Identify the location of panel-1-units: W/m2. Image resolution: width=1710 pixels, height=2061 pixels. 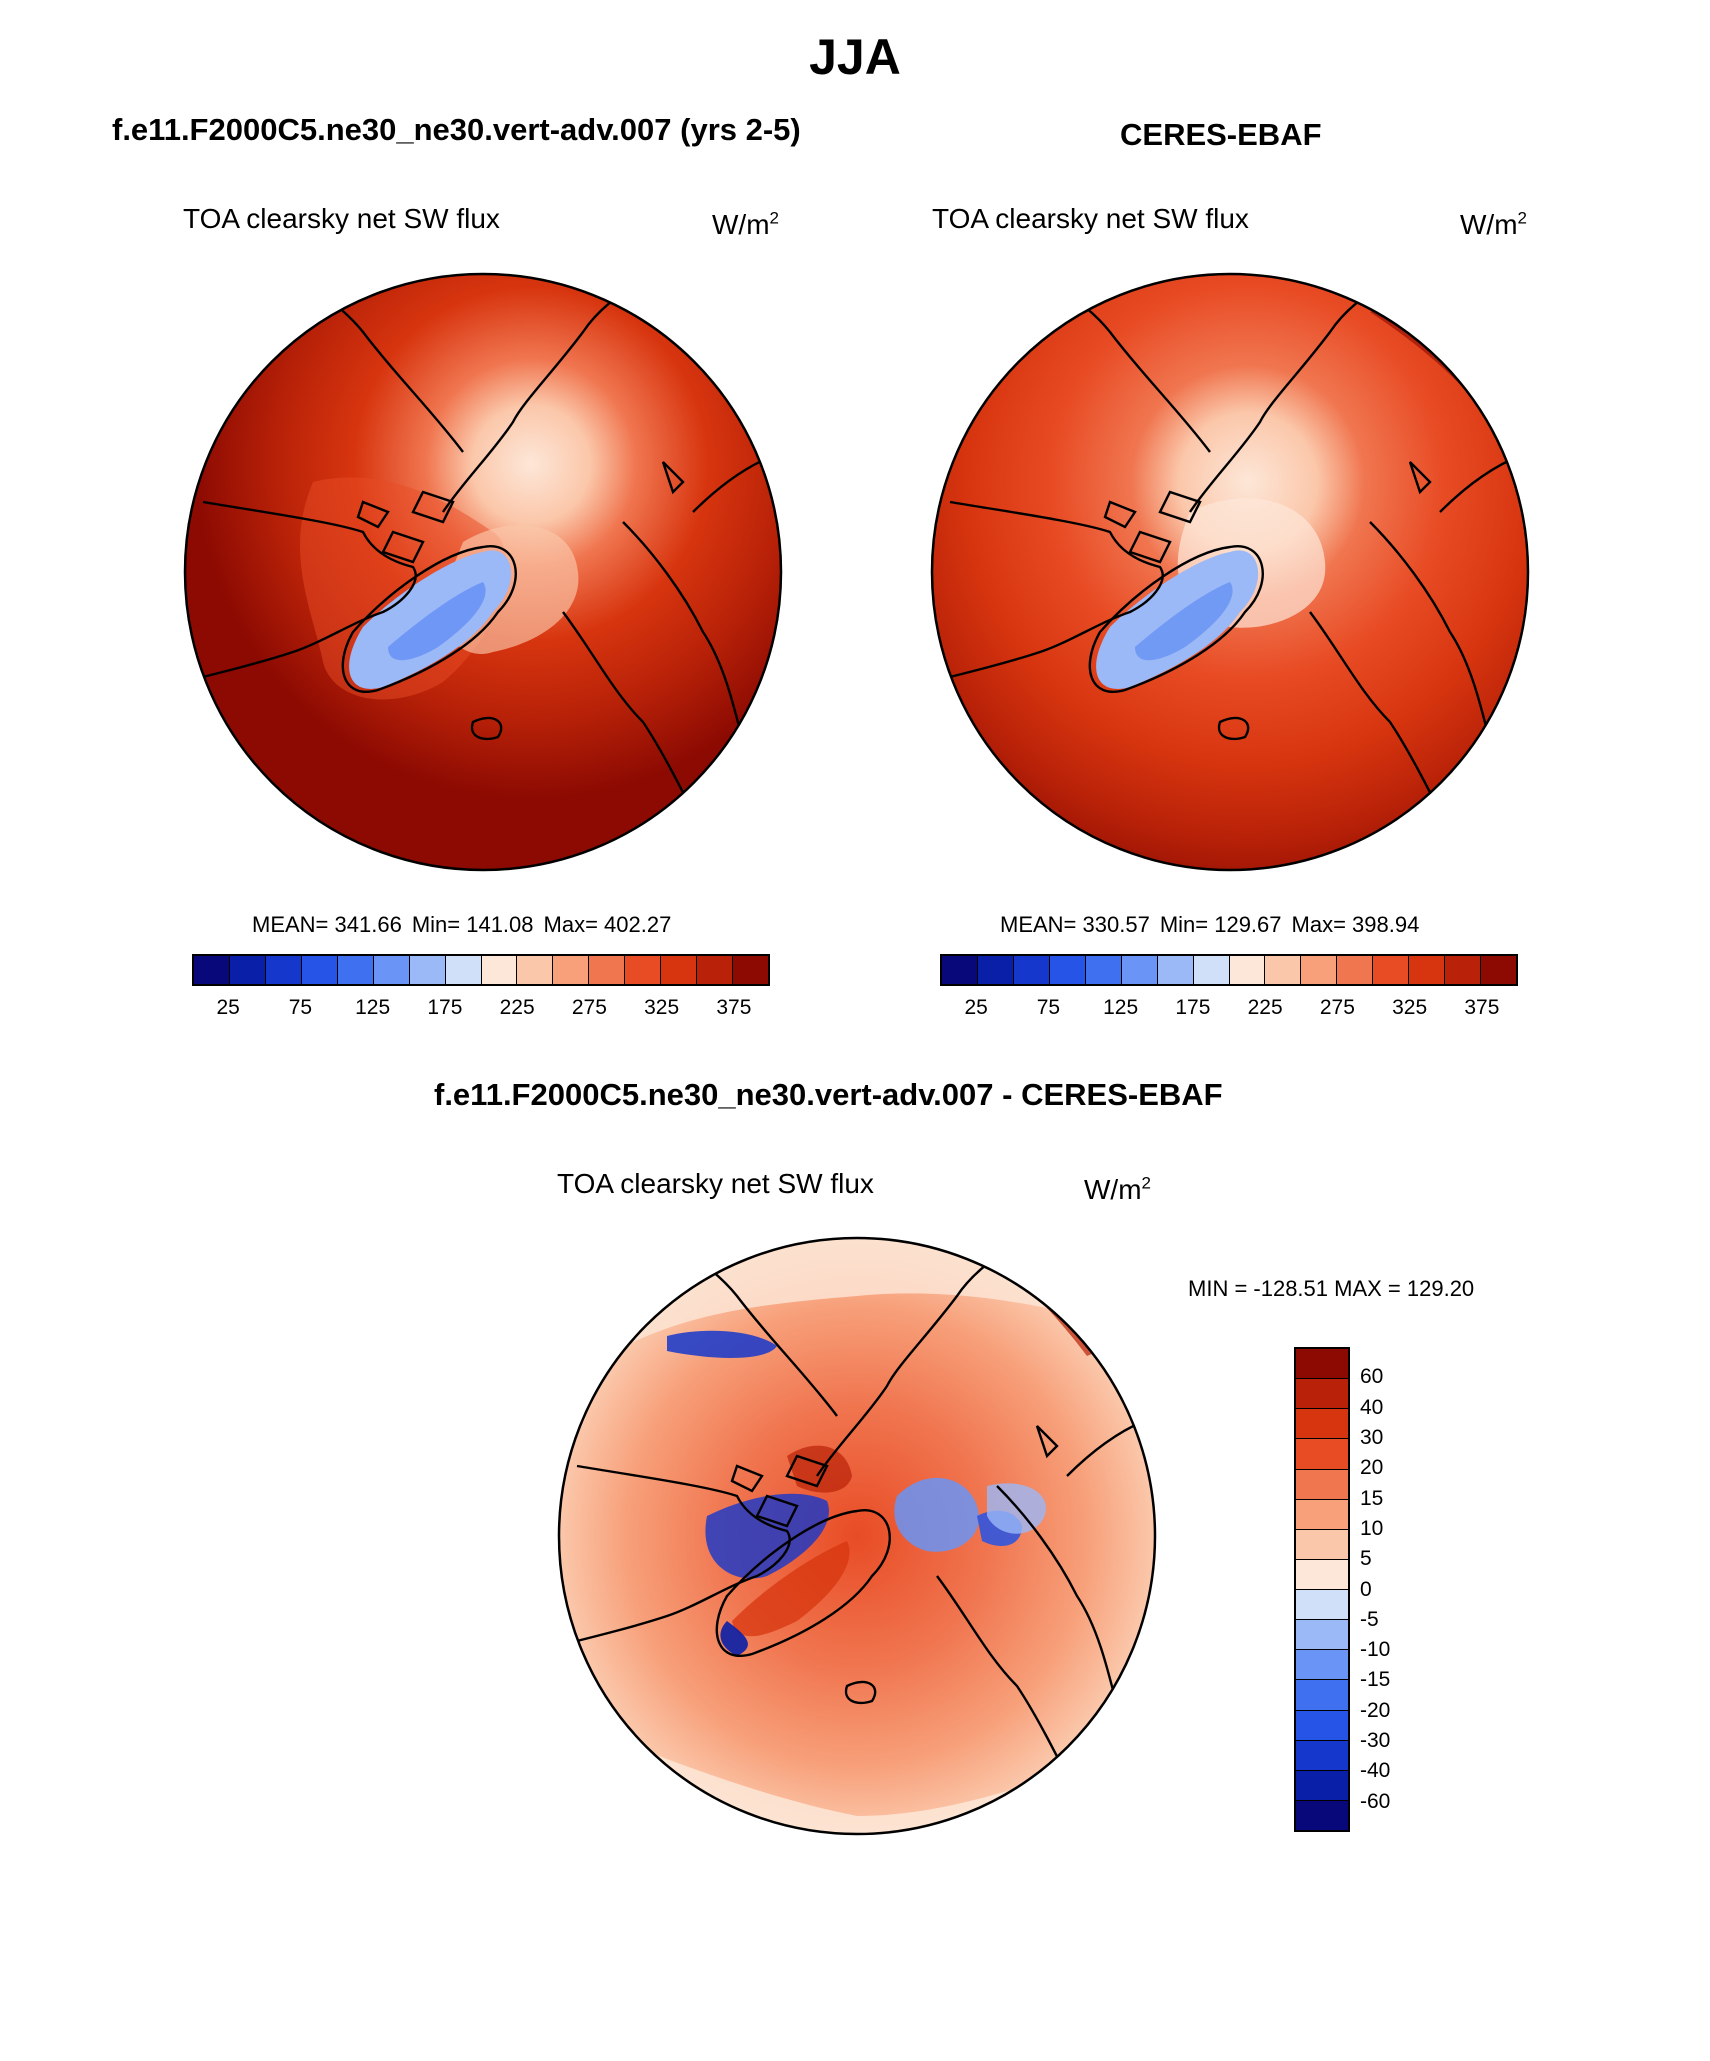
(745, 224).